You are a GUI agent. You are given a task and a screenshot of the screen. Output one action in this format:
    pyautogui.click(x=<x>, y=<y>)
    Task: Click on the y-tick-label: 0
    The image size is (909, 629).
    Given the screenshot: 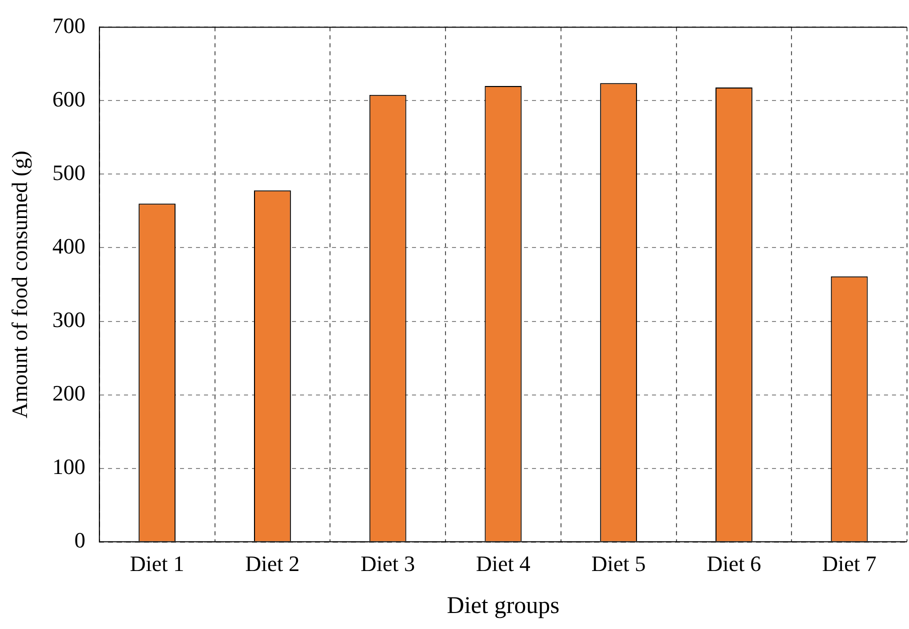 What is the action you would take?
    pyautogui.click(x=80, y=540)
    